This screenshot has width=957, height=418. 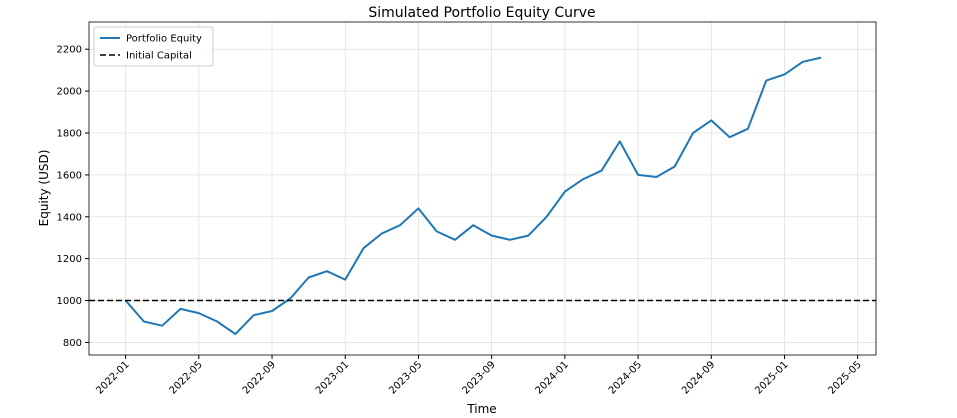 What do you see at coordinates (69, 92) in the screenshot?
I see `y-tick-label: 2000` at bounding box center [69, 92].